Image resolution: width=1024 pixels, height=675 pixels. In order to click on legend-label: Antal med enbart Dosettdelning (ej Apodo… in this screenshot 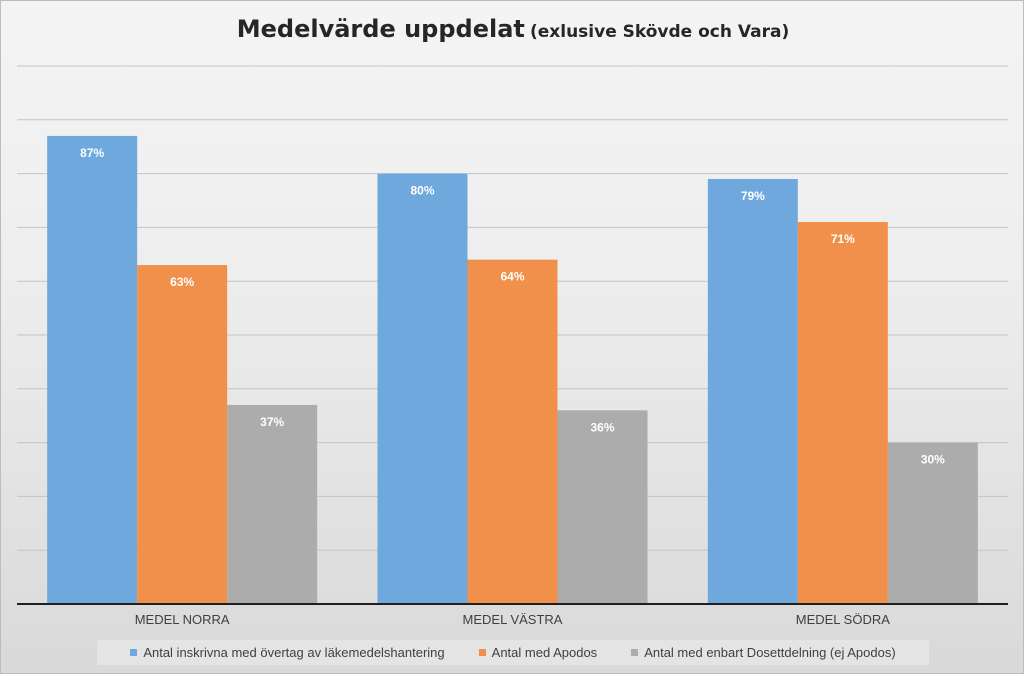, I will do `click(770, 652)`.